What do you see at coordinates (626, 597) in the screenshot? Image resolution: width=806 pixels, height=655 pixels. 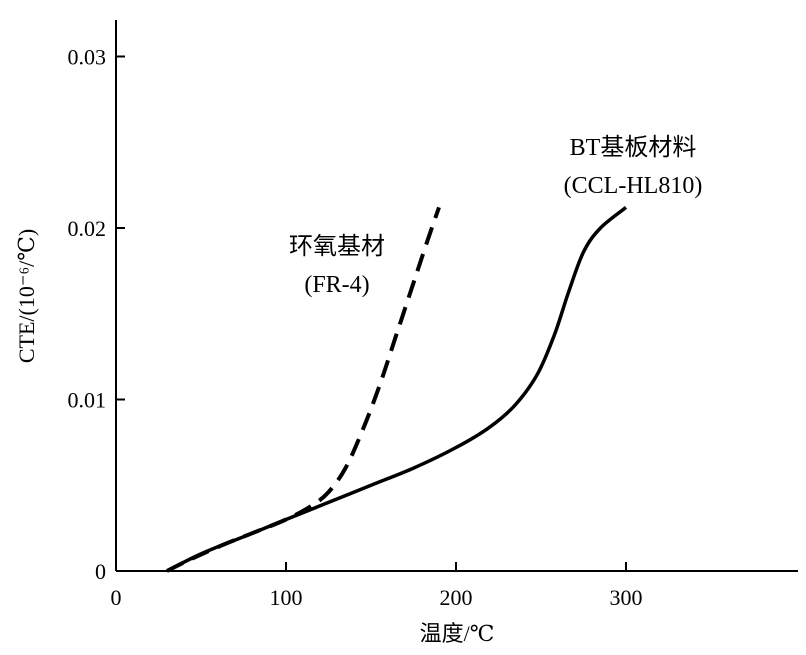 I see `x-tick-label: 300` at bounding box center [626, 597].